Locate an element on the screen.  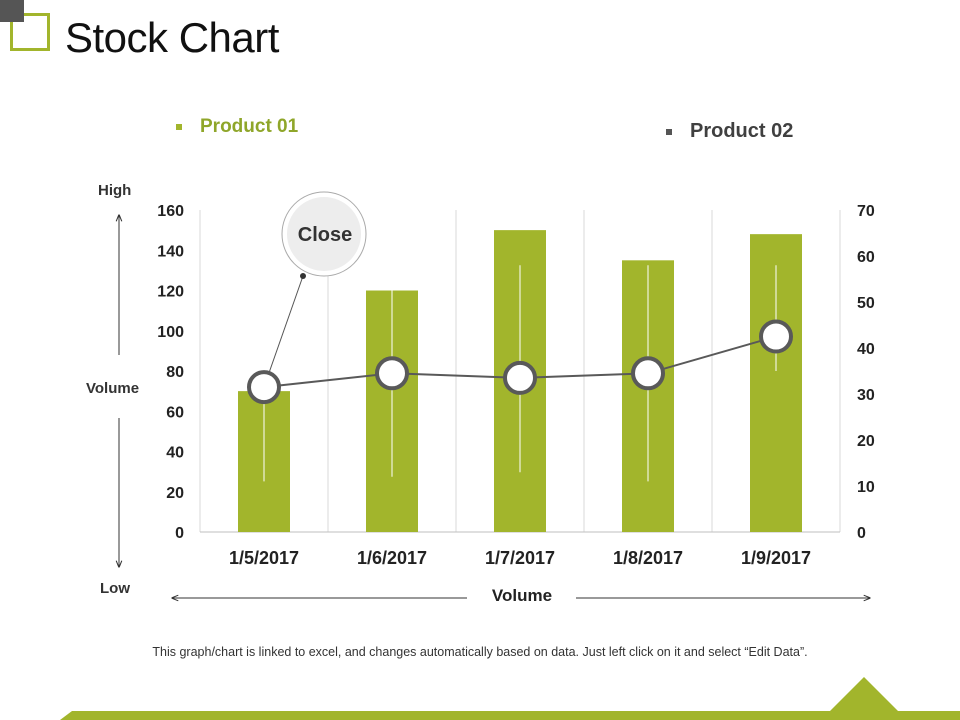
y2-tick-label: 50 is located at coordinates (866, 303).